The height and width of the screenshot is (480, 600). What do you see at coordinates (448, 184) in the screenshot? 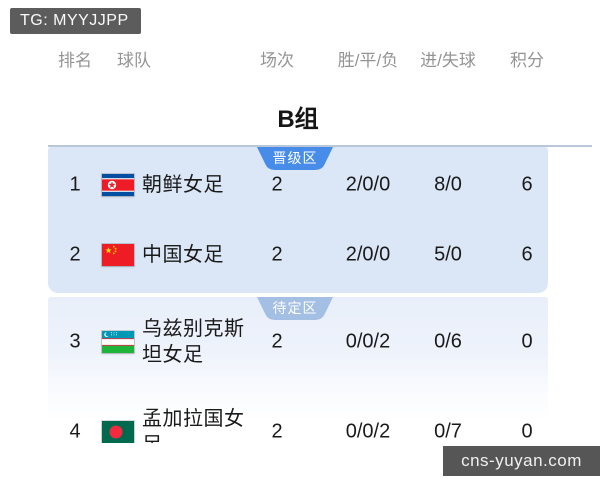
I see `goals-cell: 8/0` at bounding box center [448, 184].